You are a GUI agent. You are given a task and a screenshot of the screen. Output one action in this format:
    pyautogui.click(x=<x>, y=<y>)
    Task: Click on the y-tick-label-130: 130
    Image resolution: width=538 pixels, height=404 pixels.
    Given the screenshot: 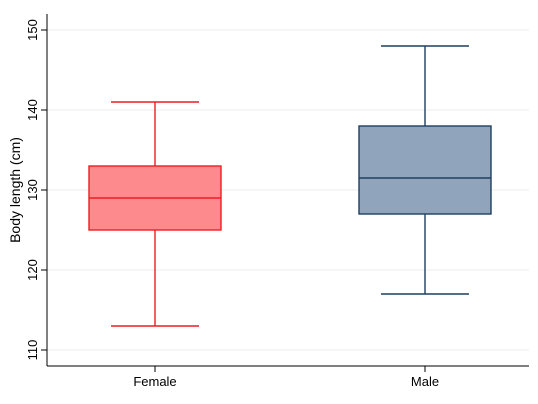 What is the action you would take?
    pyautogui.click(x=32, y=190)
    